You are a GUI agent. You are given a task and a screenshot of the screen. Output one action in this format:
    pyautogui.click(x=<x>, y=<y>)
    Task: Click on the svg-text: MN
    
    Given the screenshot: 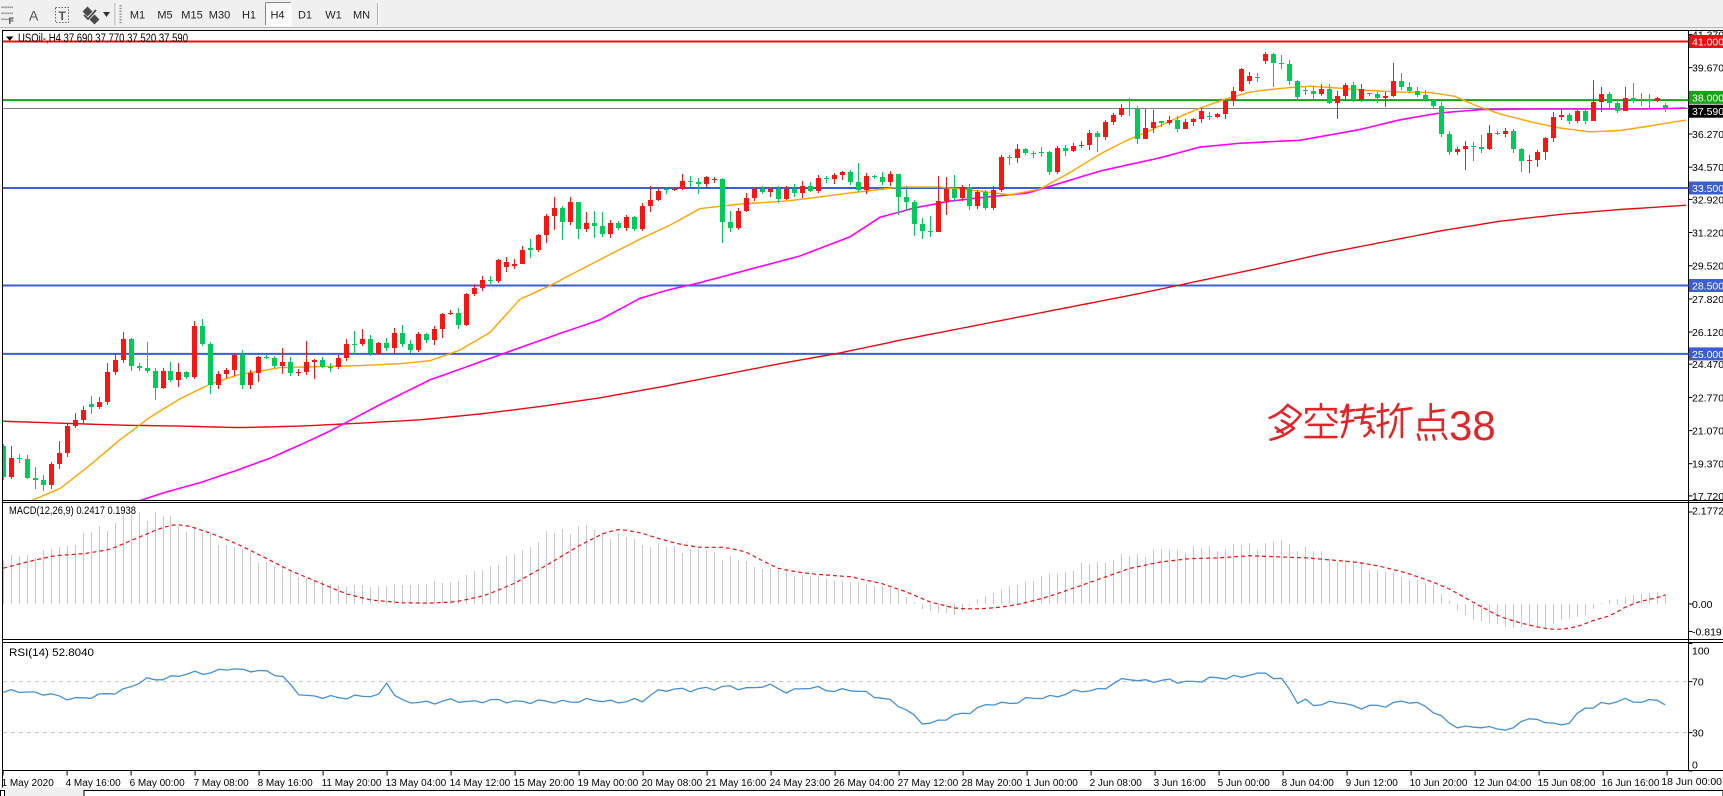 What is the action you would take?
    pyautogui.click(x=361, y=16)
    